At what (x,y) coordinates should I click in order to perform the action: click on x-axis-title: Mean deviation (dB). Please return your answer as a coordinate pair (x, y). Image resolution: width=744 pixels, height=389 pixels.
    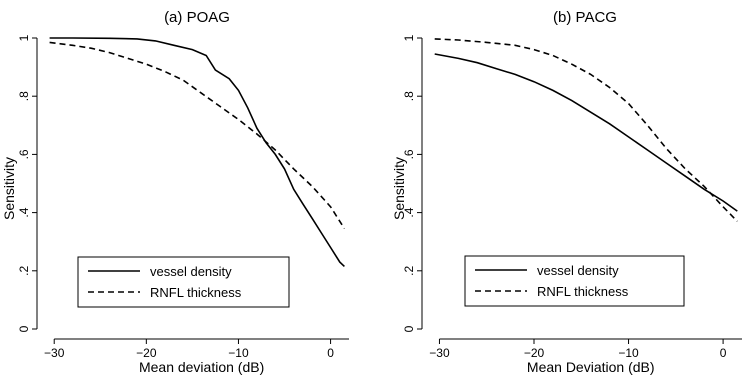
    Looking at the image, I should click on (201, 367).